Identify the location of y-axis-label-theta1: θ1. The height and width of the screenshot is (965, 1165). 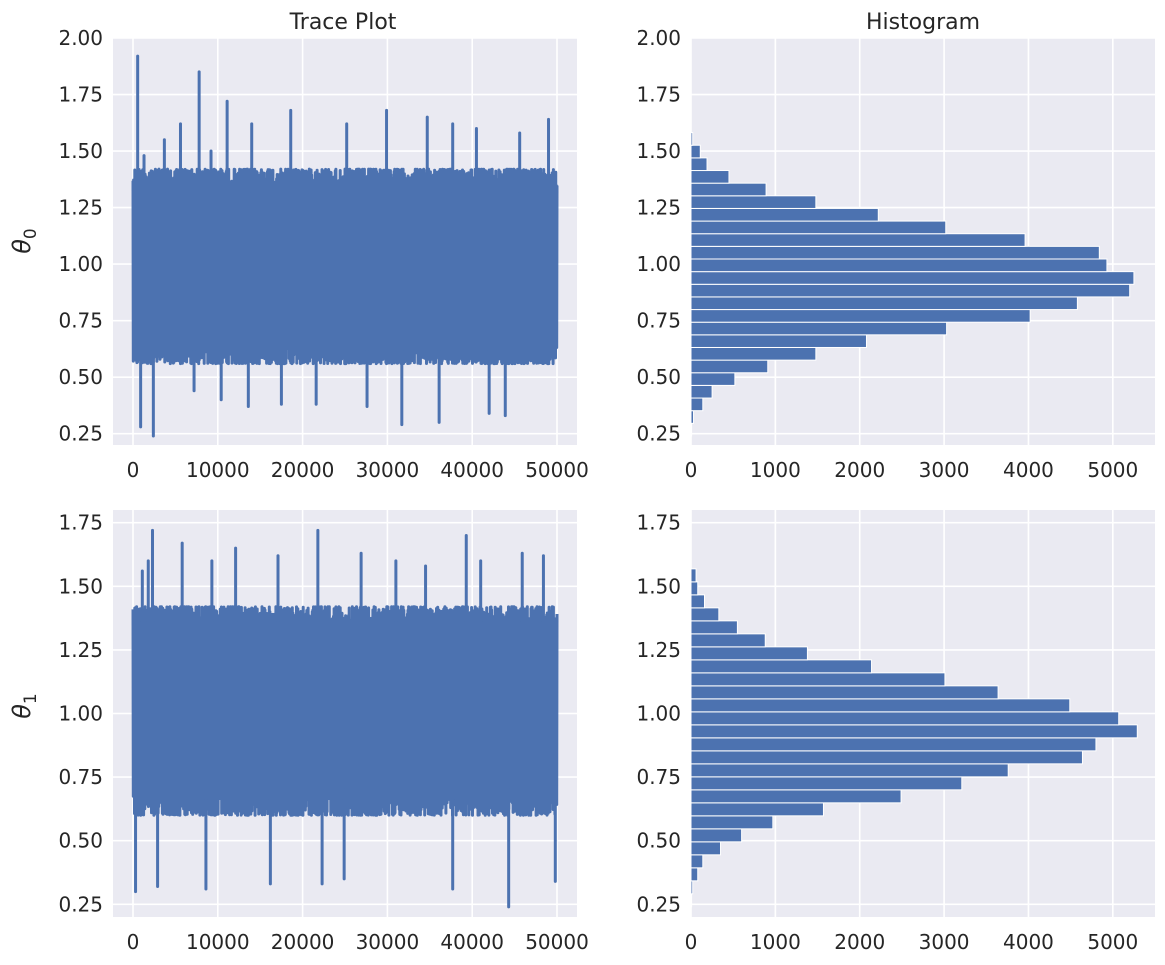
(24, 706).